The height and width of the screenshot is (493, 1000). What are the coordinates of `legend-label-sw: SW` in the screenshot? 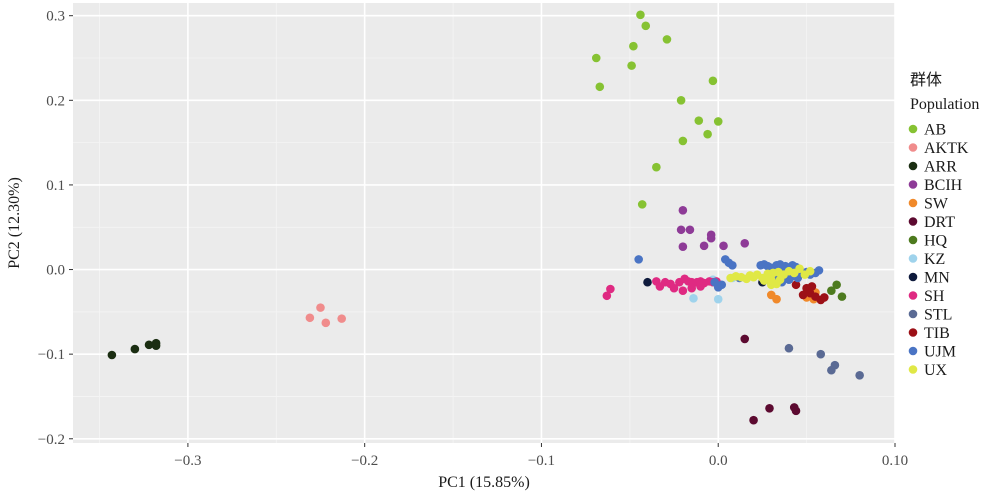 It's located at (936, 204).